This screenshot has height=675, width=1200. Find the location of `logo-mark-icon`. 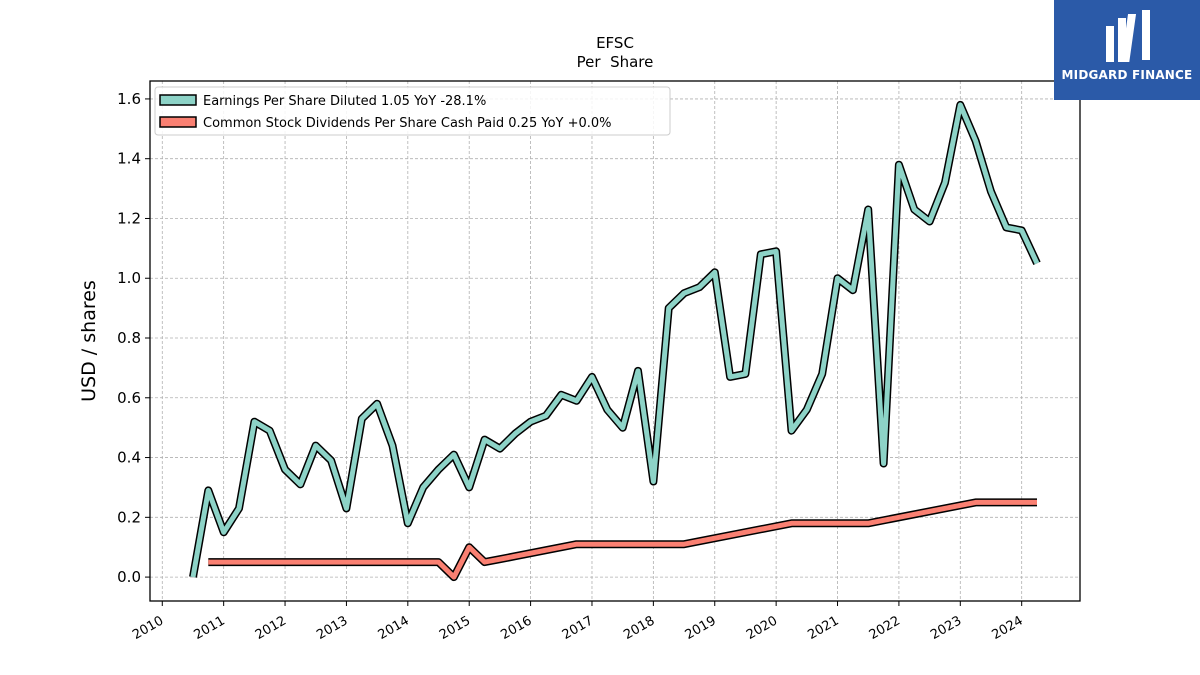

logo-mark-icon is located at coordinates (1128, 36).